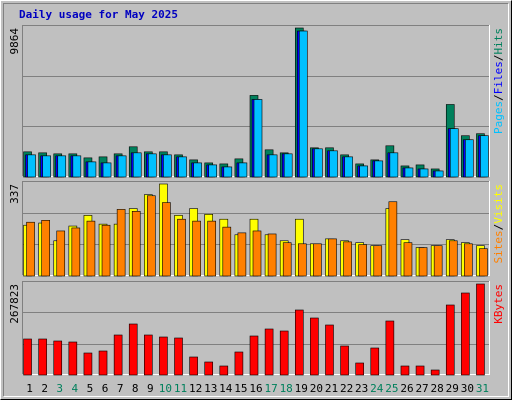  I want to click on x-tick-label: 23, so click(361, 388).